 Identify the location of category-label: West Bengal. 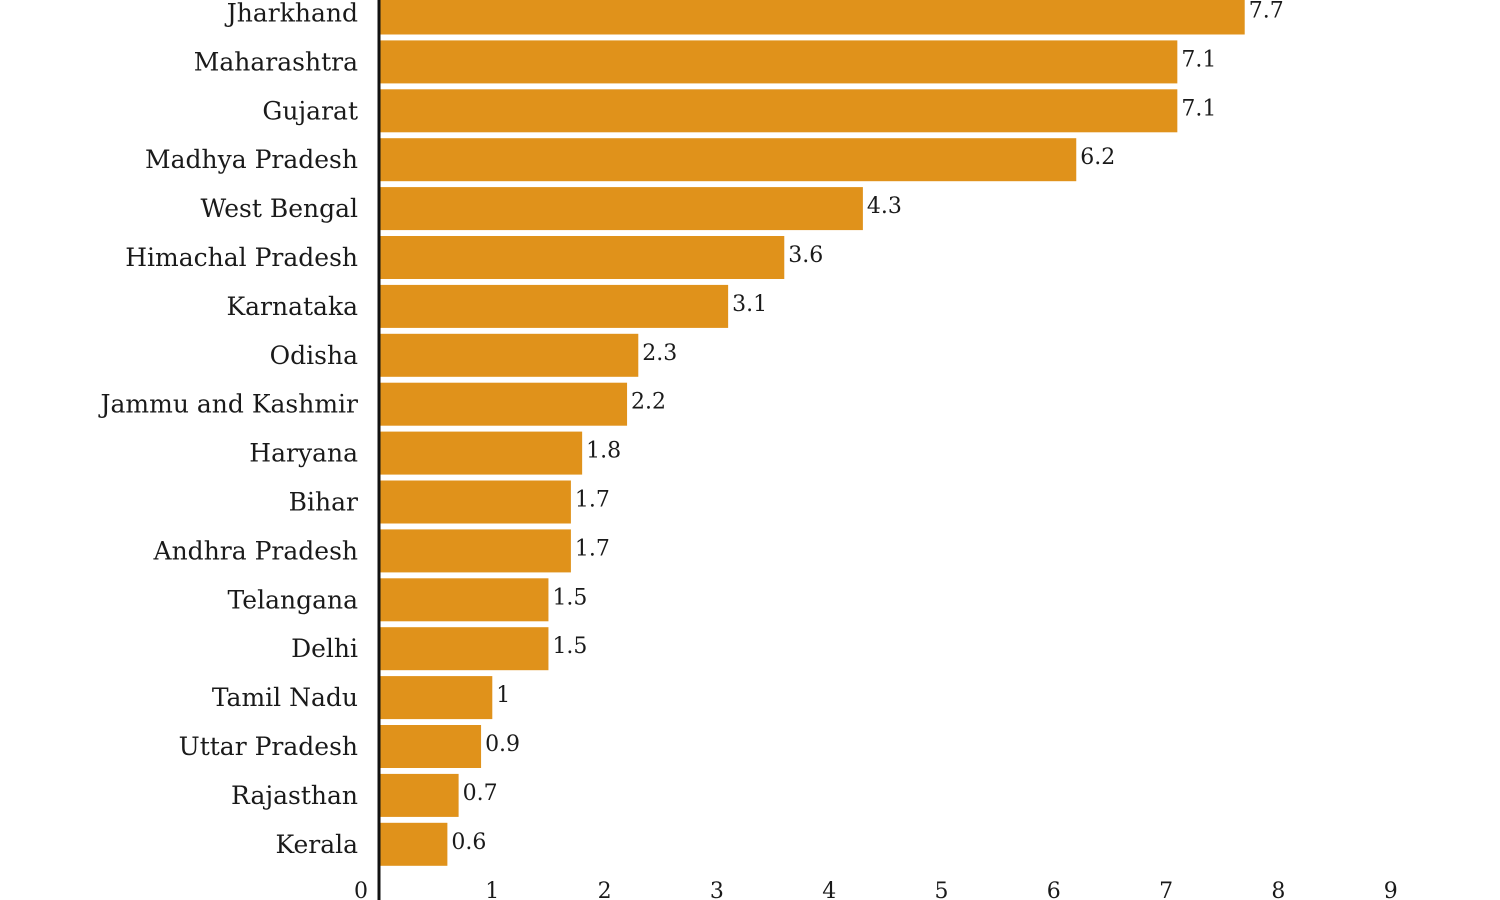
(279, 208).